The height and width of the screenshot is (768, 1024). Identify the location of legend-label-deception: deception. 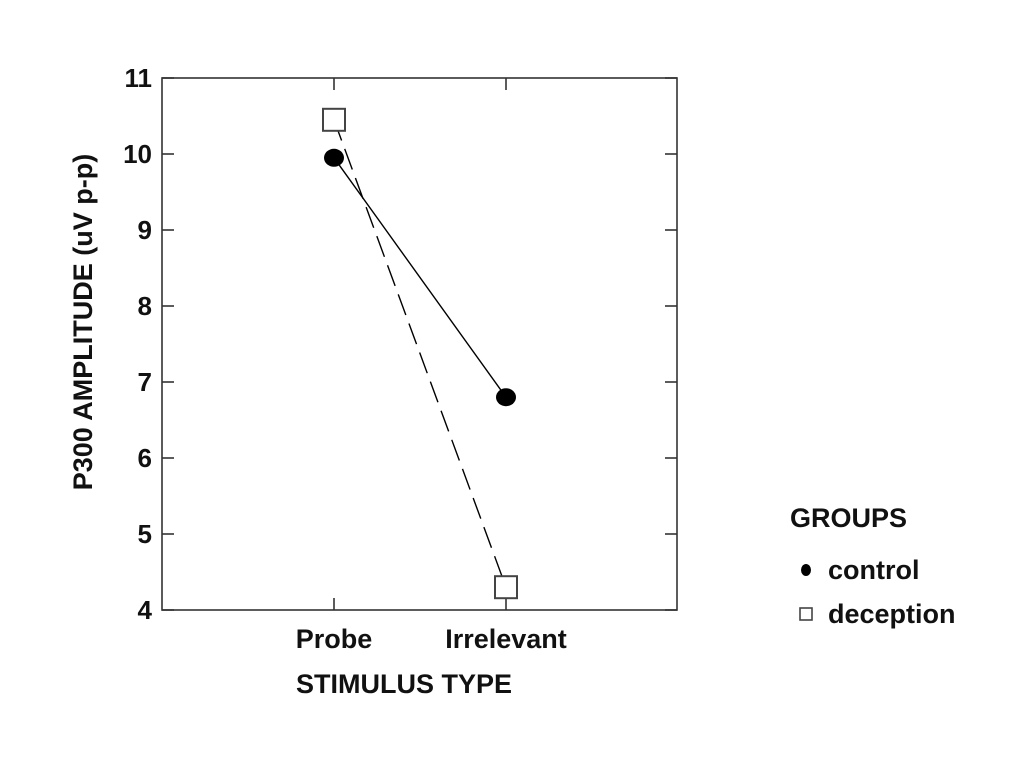
(892, 614).